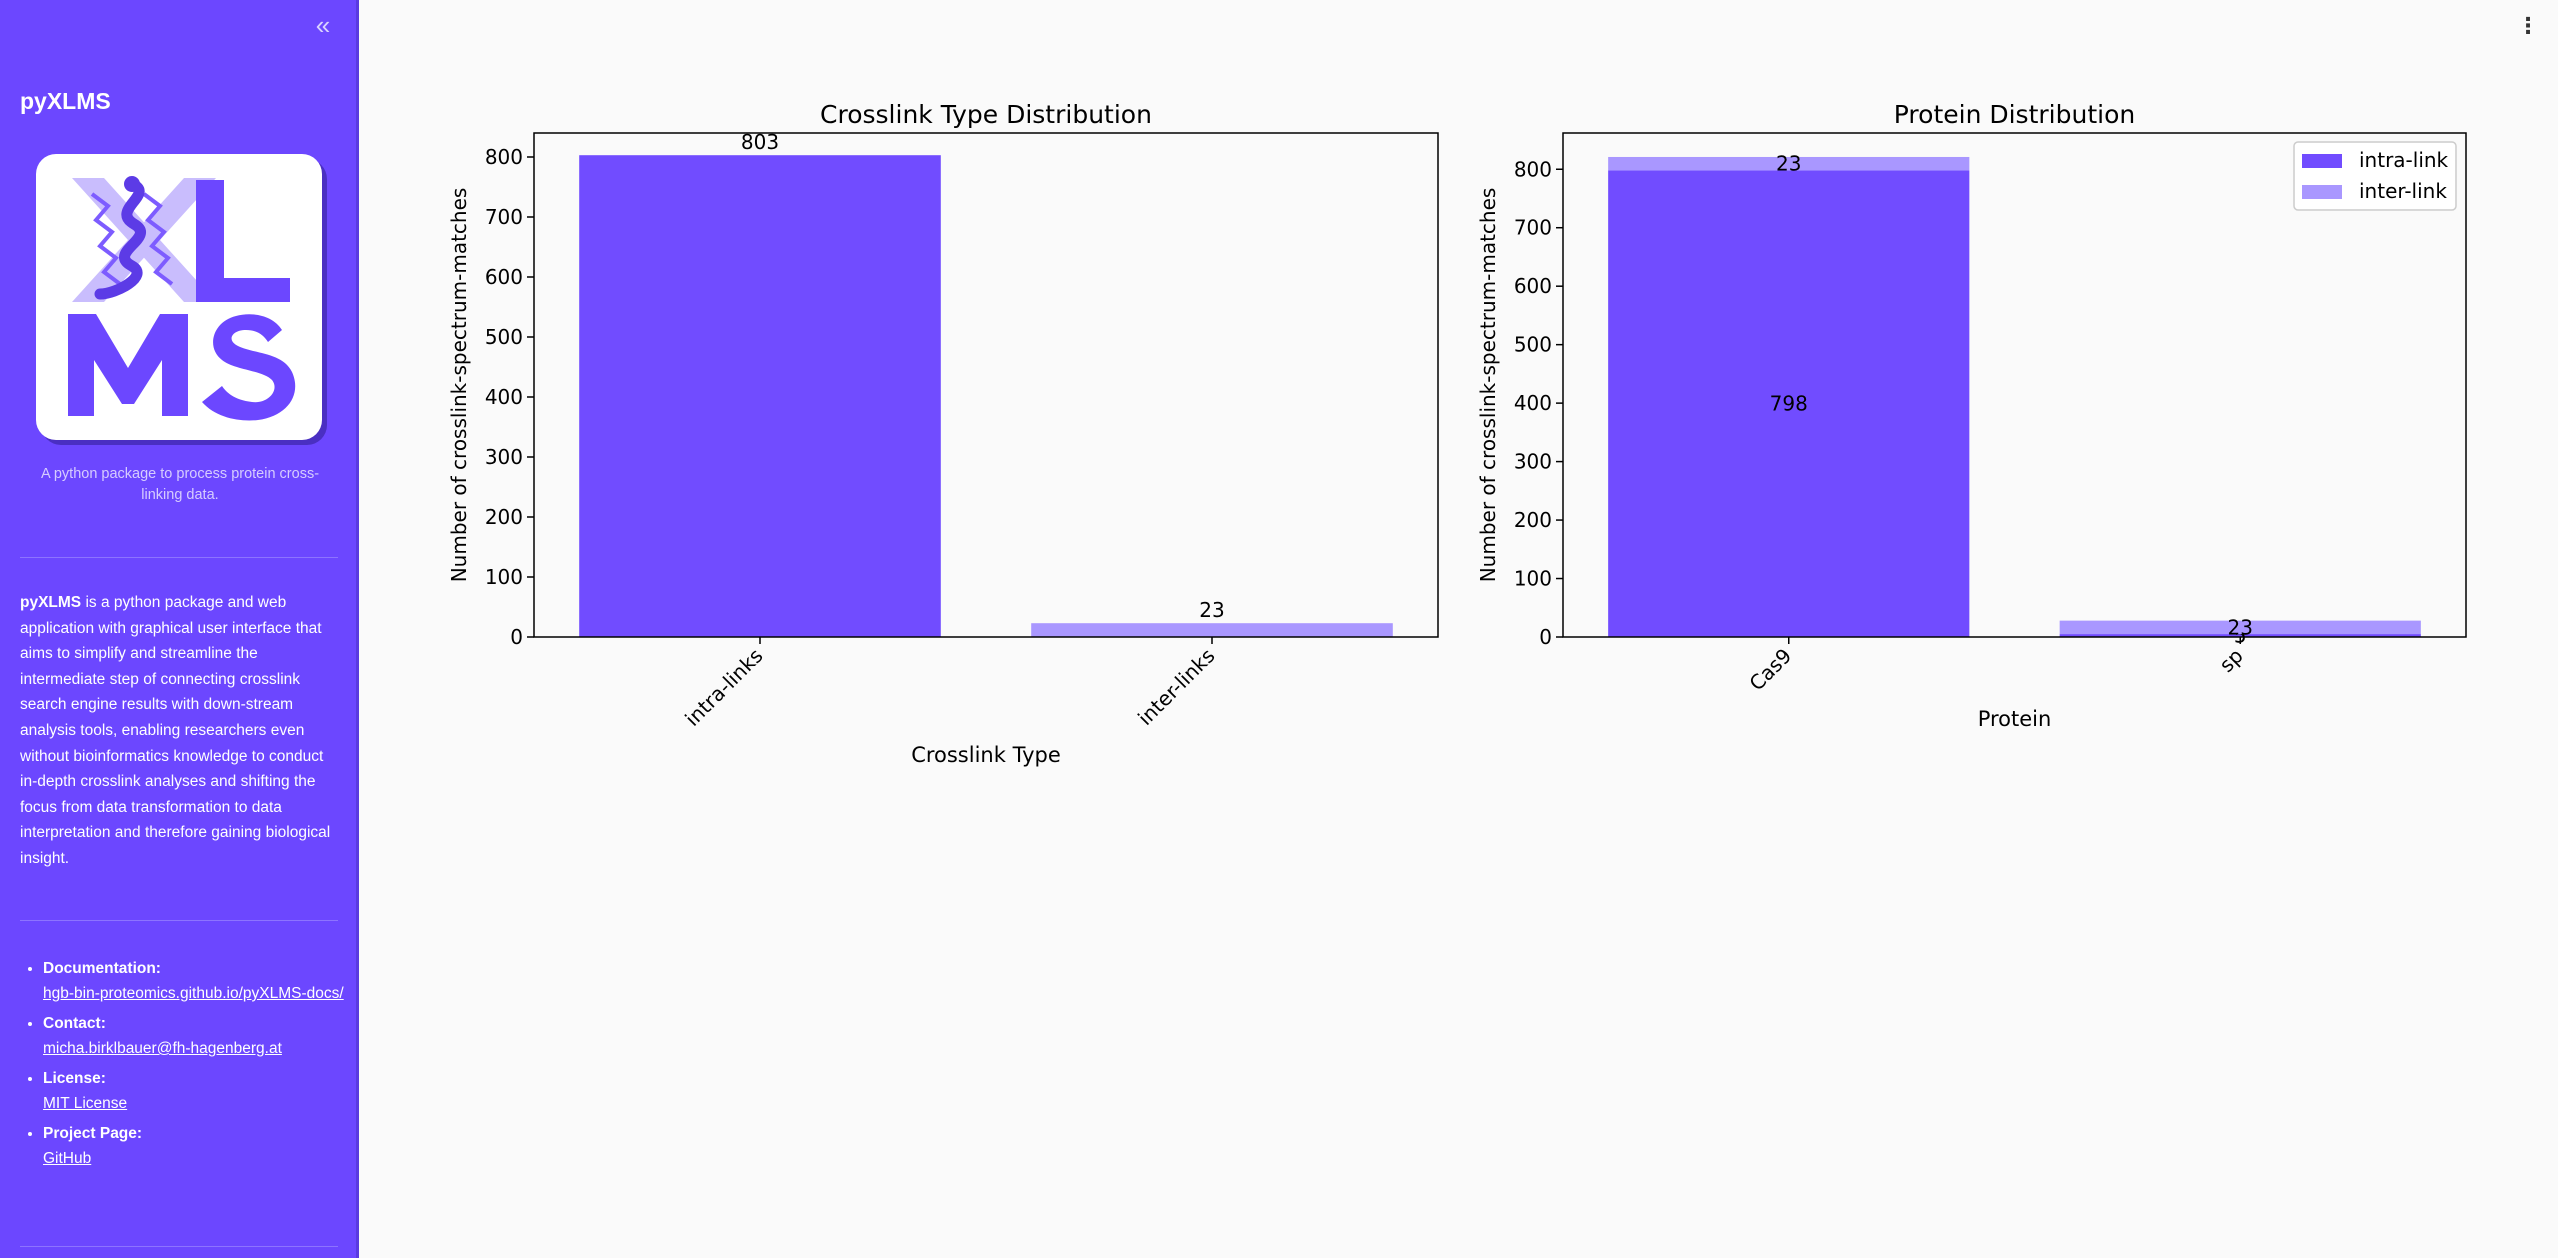  What do you see at coordinates (1176, 687) in the screenshot?
I see `x-tick-label: inter-links` at bounding box center [1176, 687].